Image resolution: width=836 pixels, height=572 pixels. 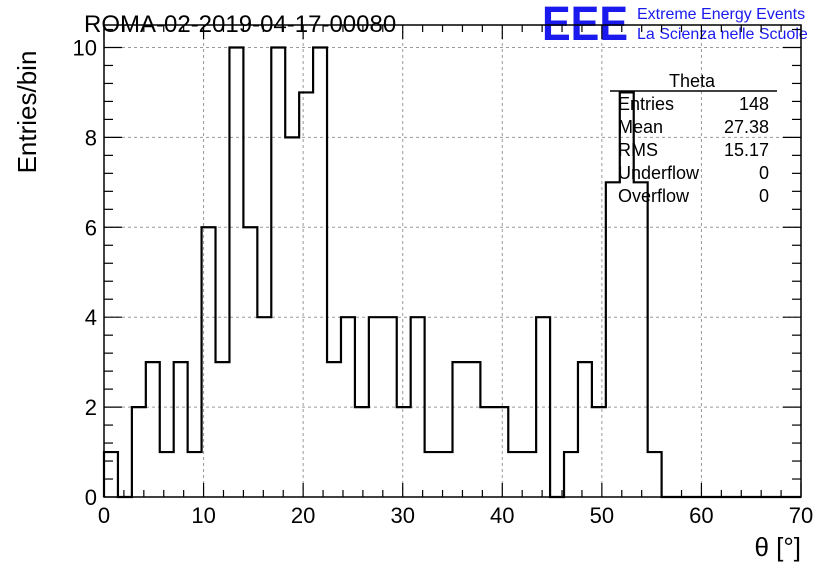 I want to click on brand-line-1: Extreme Energy Events, so click(x=721, y=14).